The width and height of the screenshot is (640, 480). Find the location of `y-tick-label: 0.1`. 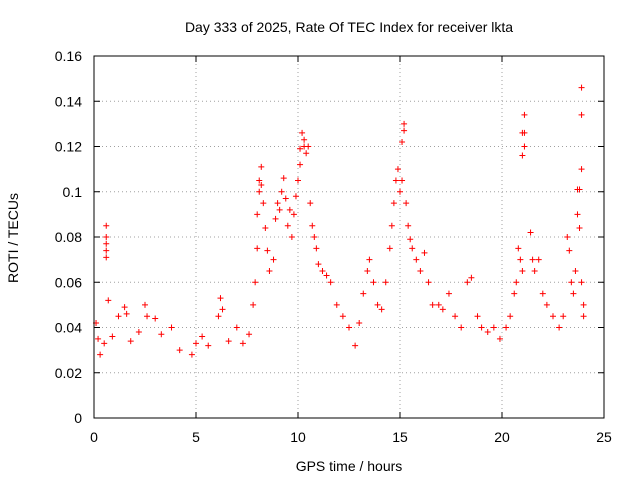

y-tick-label: 0.1 is located at coordinates (73, 192).